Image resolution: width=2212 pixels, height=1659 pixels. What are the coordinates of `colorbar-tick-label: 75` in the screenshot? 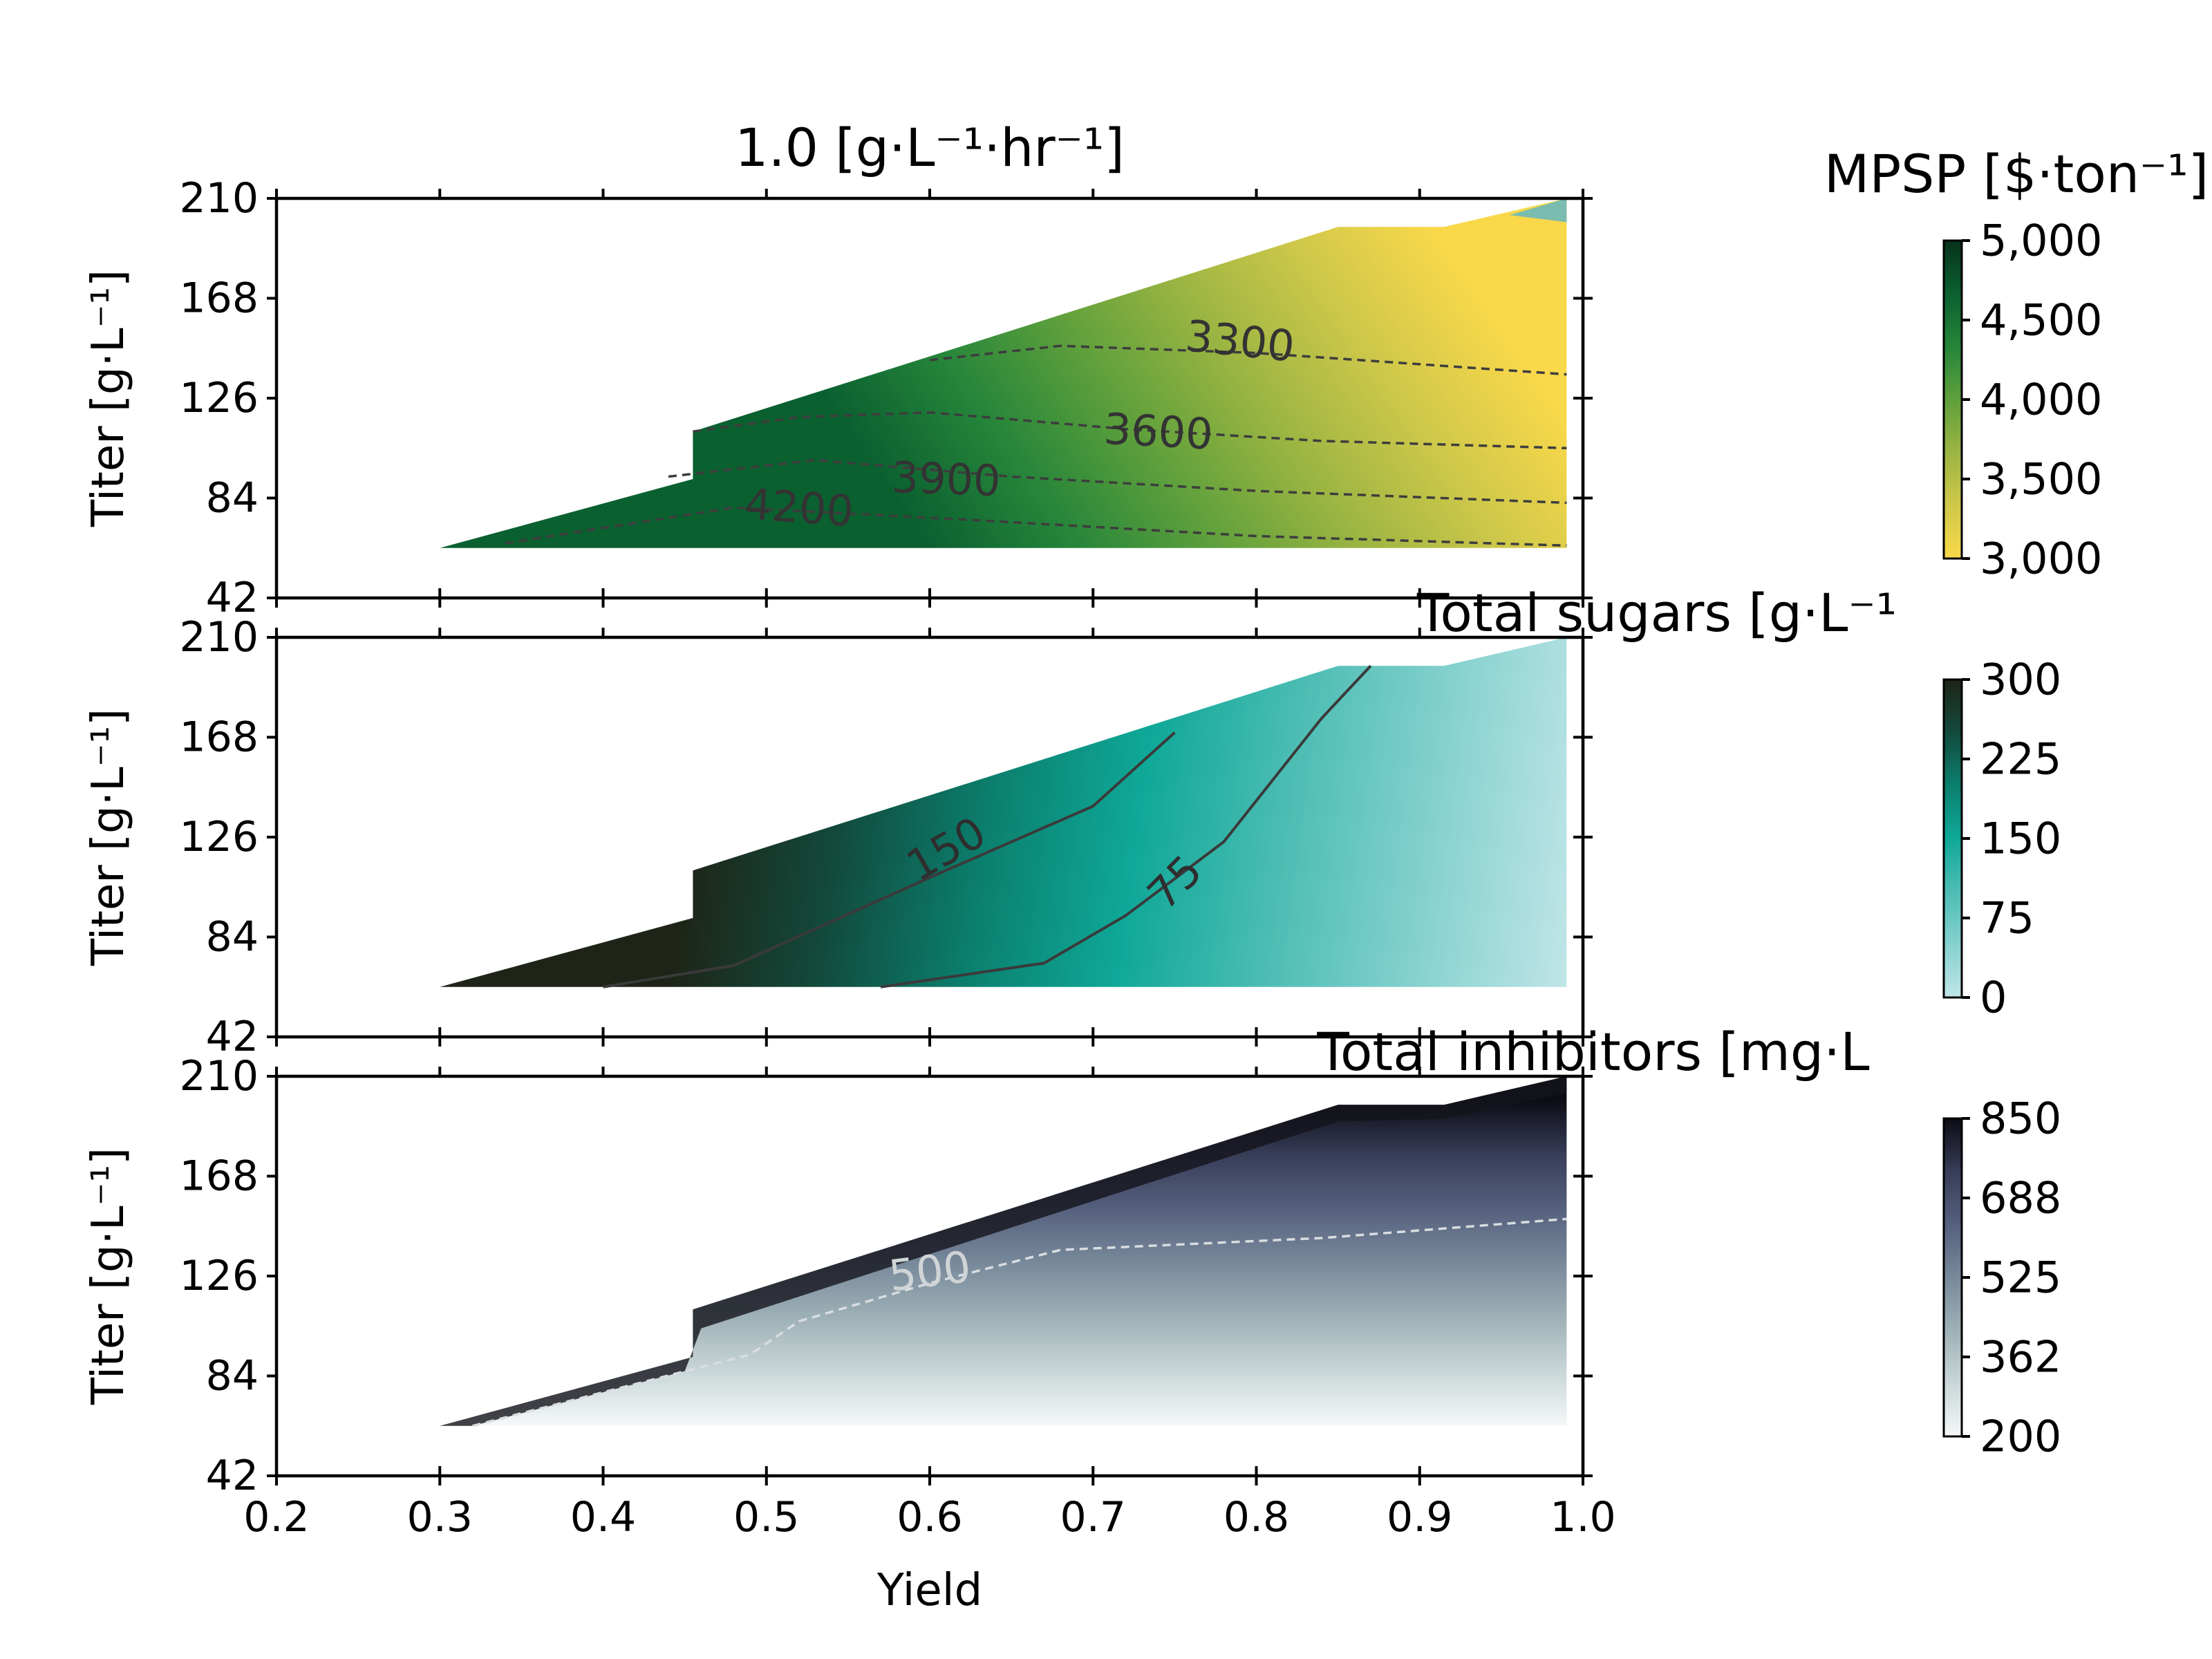 It's located at (2007, 918).